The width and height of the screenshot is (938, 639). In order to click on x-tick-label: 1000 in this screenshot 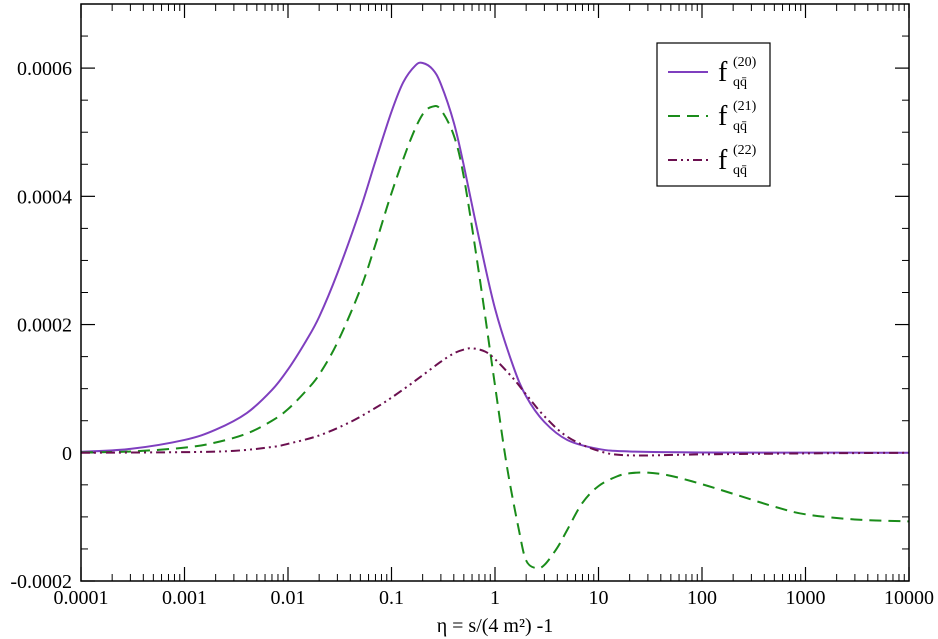, I will do `click(806, 598)`.